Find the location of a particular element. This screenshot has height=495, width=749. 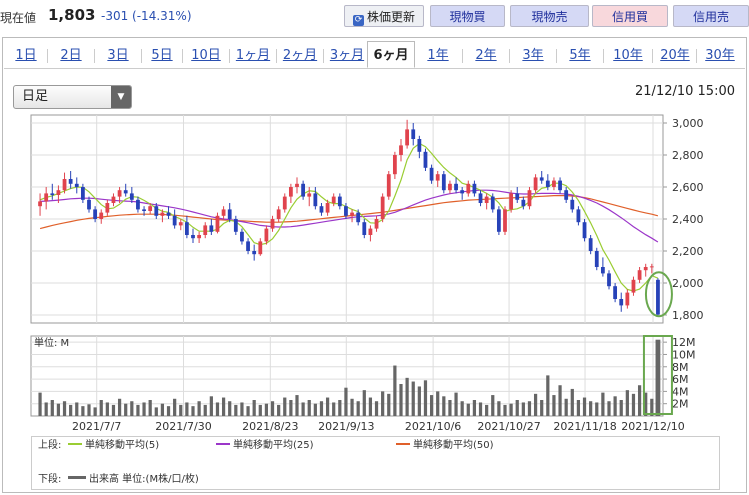

cash-sell-button: 現物売 is located at coordinates (549, 16).